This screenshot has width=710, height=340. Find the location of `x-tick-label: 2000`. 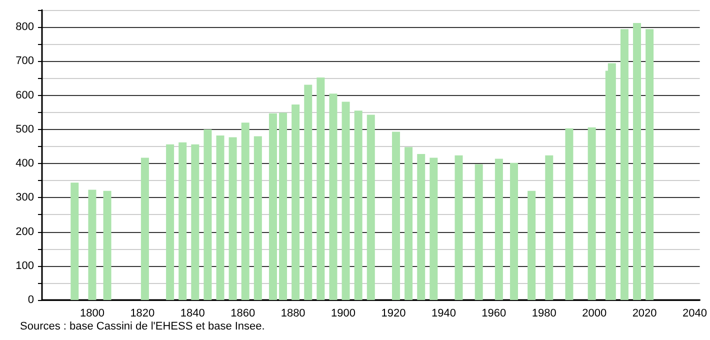

x-tick-label: 2000 is located at coordinates (594, 314).